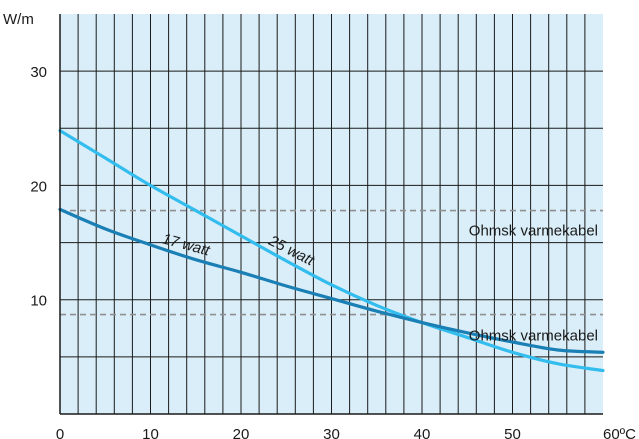 This screenshot has width=639, height=439. What do you see at coordinates (60, 432) in the screenshot?
I see `x-tick-label: 0` at bounding box center [60, 432].